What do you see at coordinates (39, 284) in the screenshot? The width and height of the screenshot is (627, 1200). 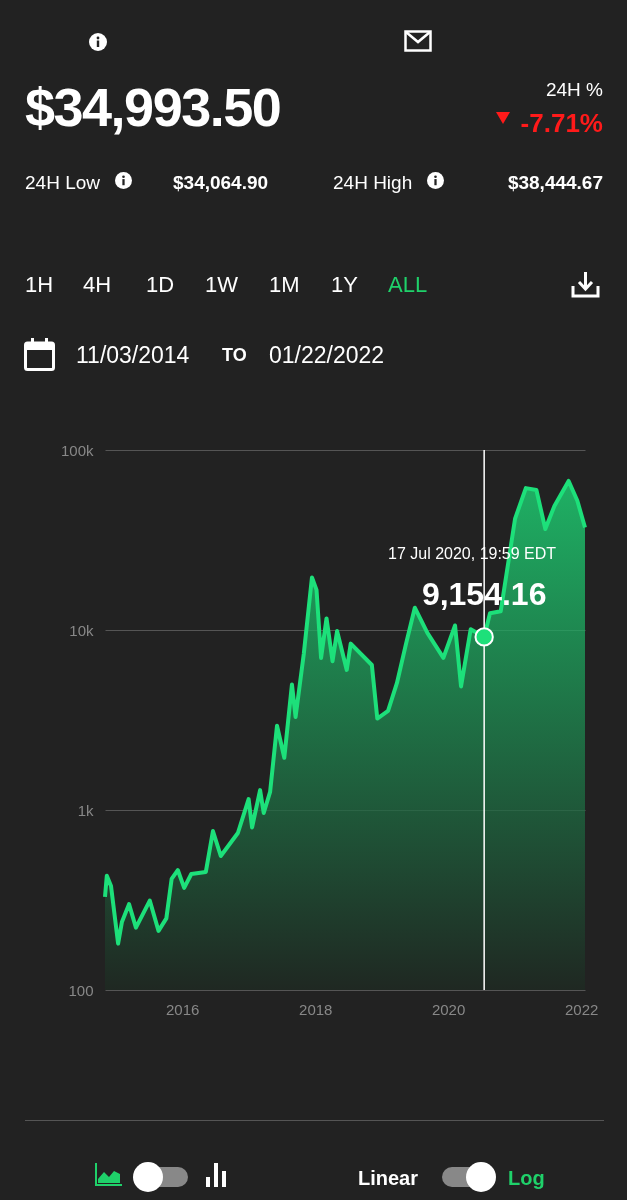 I see `text: 1H` at bounding box center [39, 284].